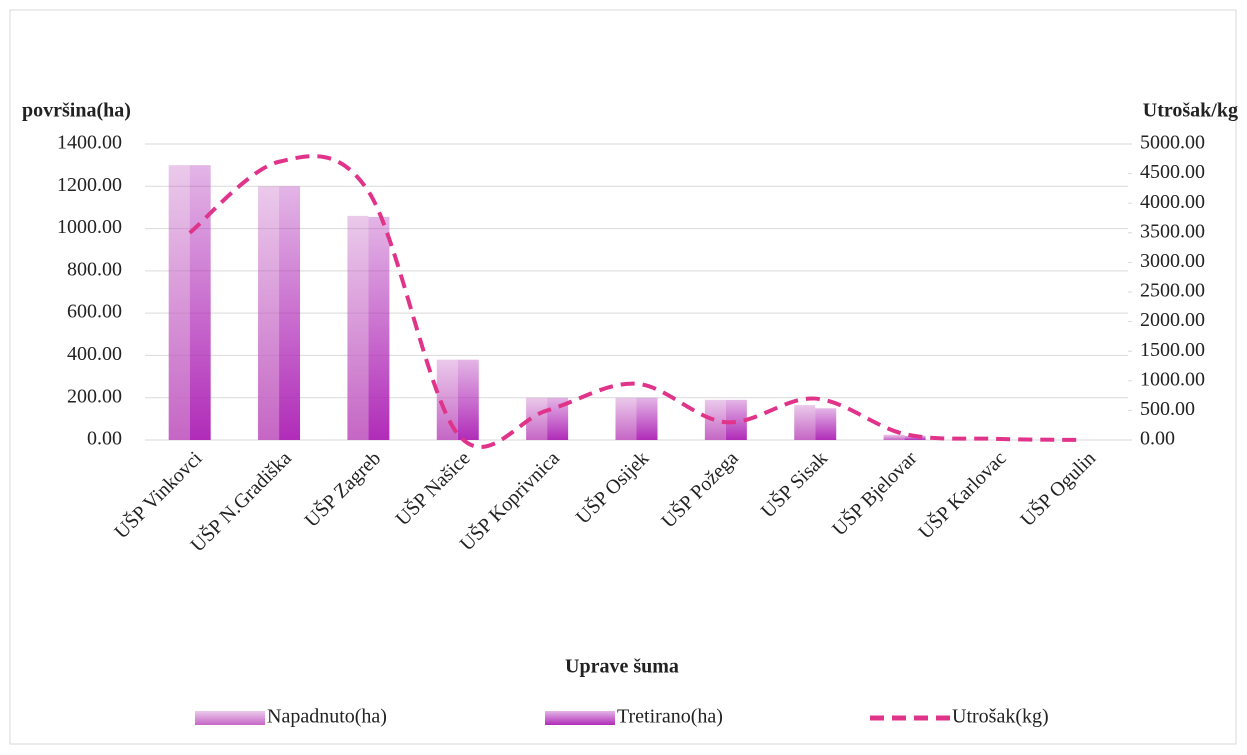  What do you see at coordinates (1172, 202) in the screenshot?
I see `y2-tick-label: 4000.00` at bounding box center [1172, 202].